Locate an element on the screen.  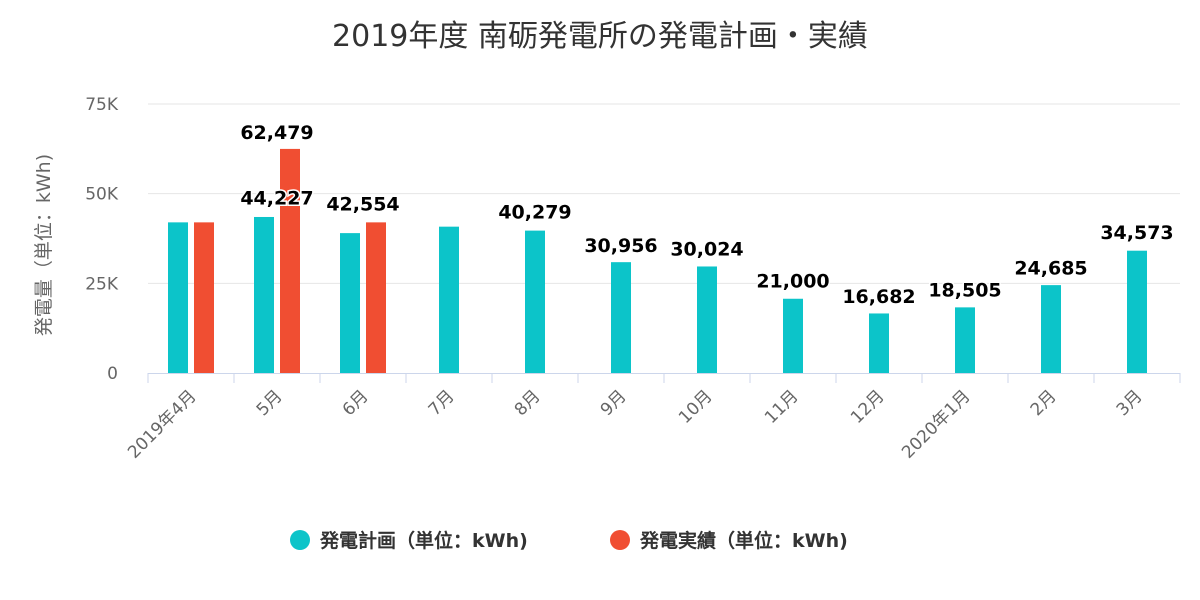
x-tick-label: 6月 is located at coordinates (356, 403).